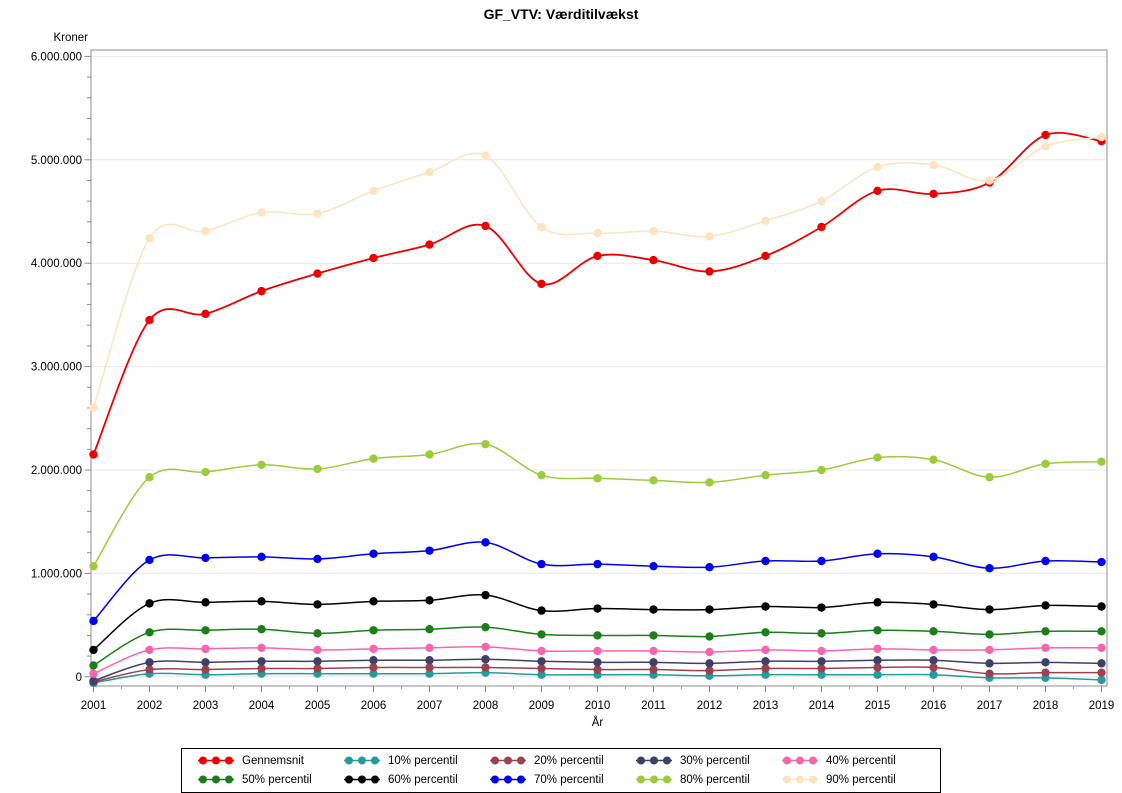 The width and height of the screenshot is (1122, 793). Describe the element at coordinates (206, 706) in the screenshot. I see `x-tick-label: 2003` at that location.